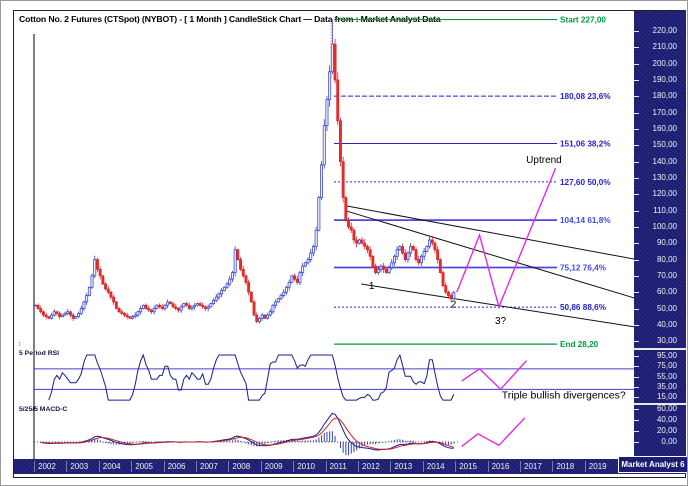  I want to click on axis-tick-label: 75,00, so click(666, 366).